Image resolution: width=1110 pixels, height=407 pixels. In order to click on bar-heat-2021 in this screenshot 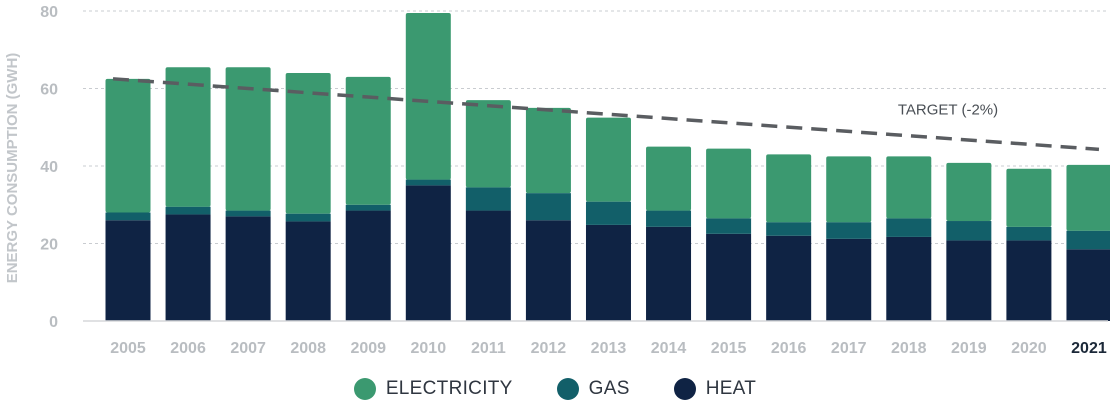, I will do `click(1088, 285)`.